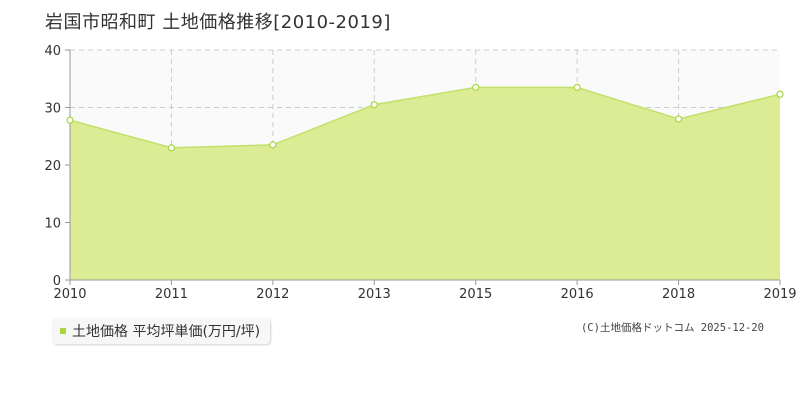 The image size is (800, 400). I want to click on y-tick-label: 40, so click(52, 51).